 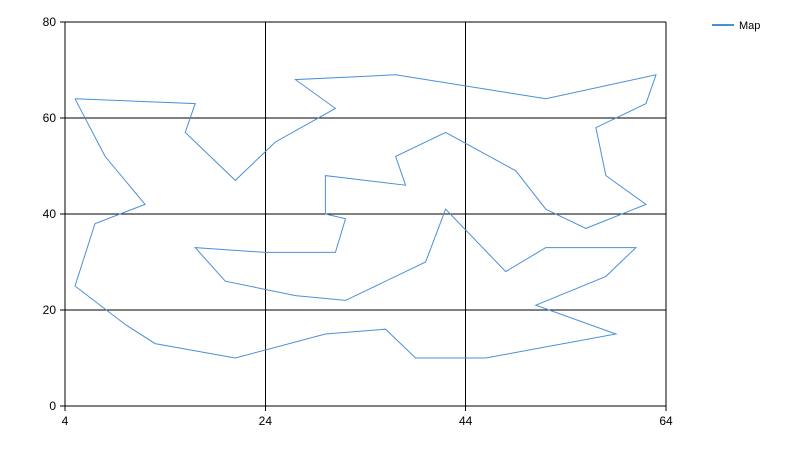 I want to click on y-tick-label: 0, so click(x=52, y=406).